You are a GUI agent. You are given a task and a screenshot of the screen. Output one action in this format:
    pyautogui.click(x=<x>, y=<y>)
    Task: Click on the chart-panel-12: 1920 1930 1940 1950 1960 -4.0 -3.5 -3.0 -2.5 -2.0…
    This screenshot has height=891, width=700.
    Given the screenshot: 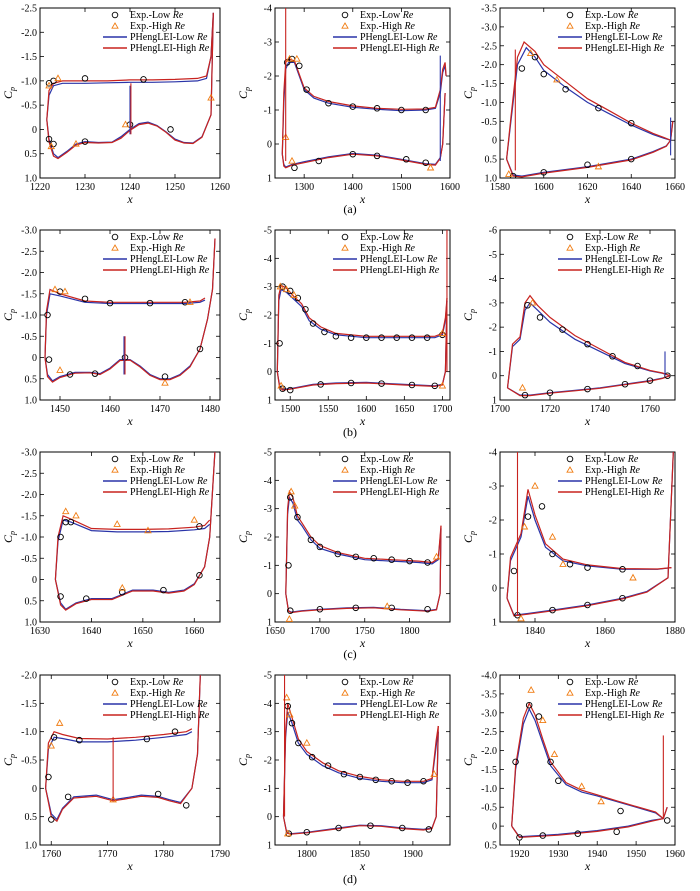 What is the action you would take?
    pyautogui.click(x=573, y=772)
    